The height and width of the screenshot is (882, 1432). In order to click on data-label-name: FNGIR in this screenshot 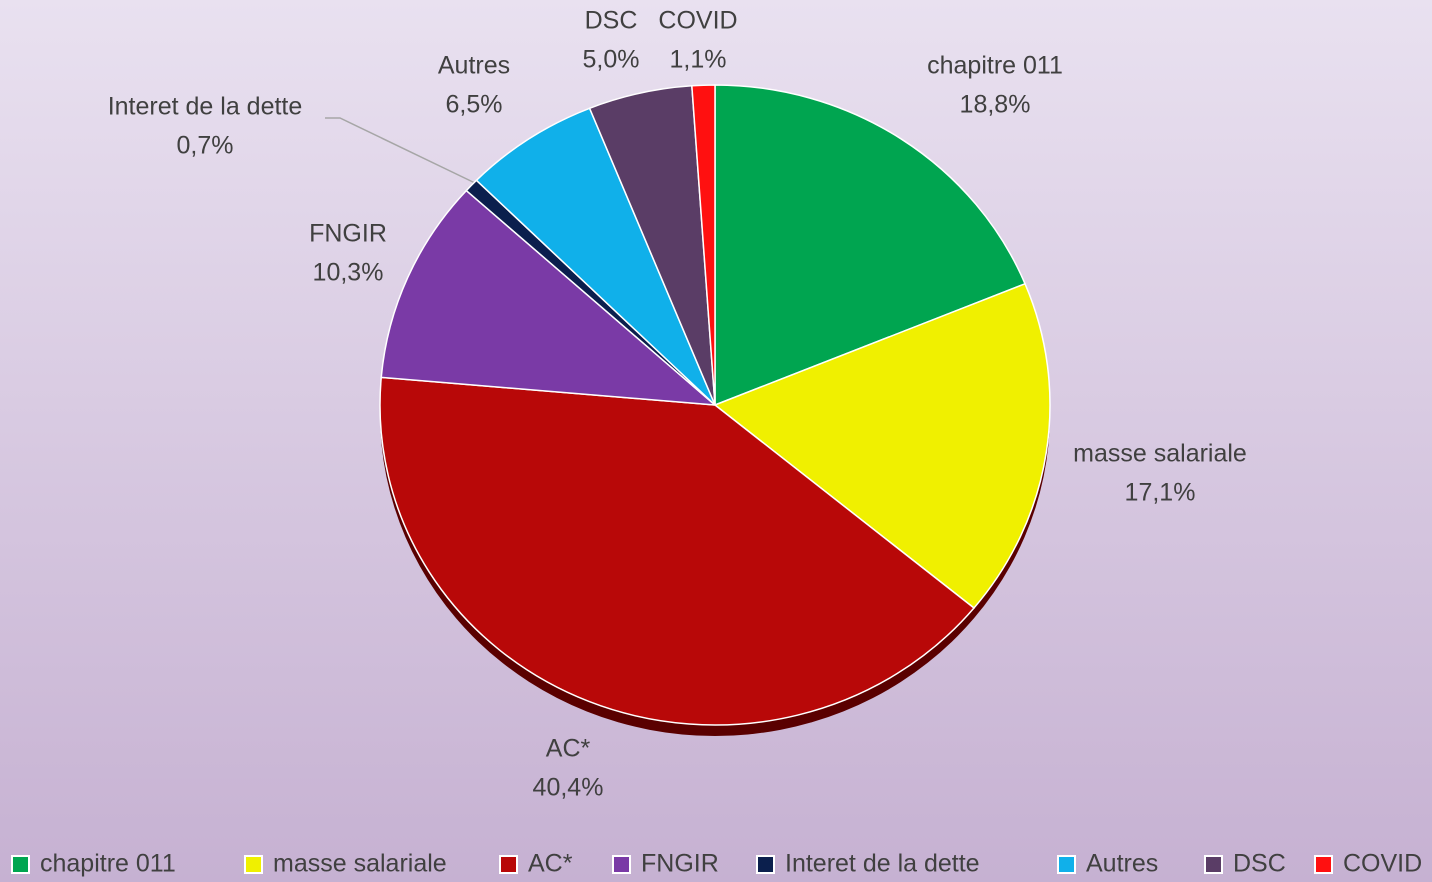, I will do `click(348, 234)`.